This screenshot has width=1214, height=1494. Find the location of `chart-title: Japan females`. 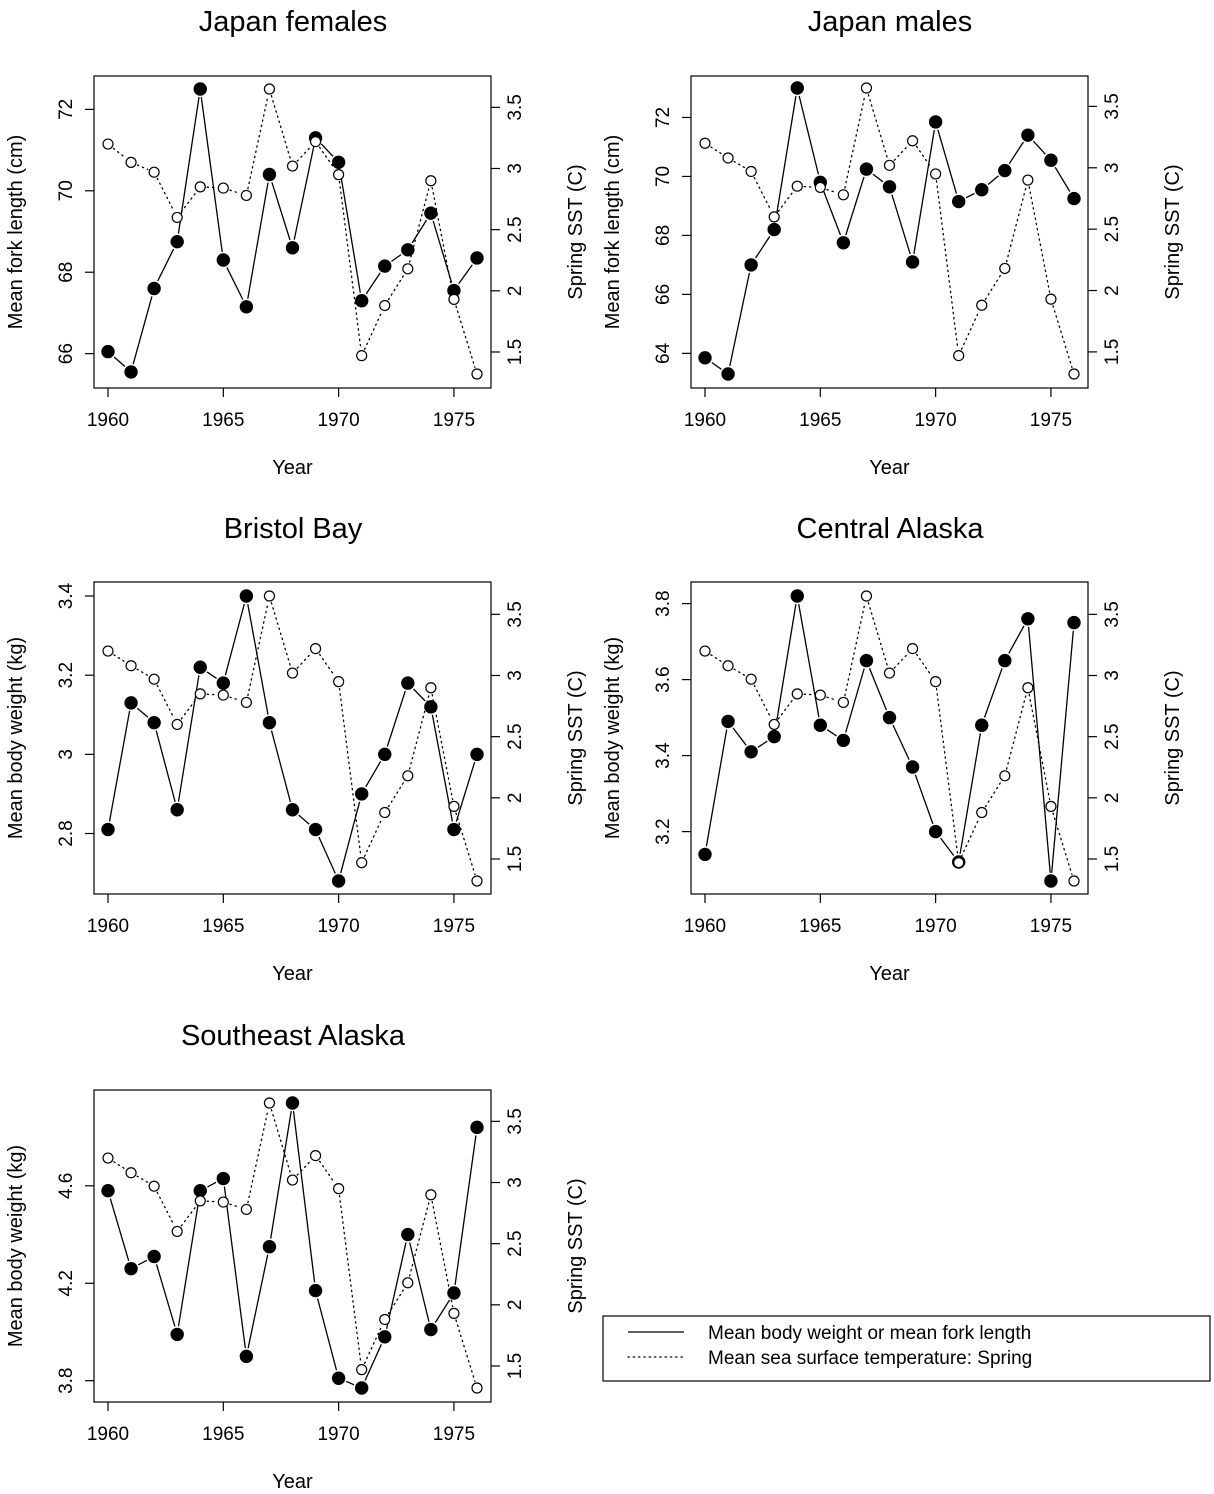

chart-title: Japan females is located at coordinates (293, 22).